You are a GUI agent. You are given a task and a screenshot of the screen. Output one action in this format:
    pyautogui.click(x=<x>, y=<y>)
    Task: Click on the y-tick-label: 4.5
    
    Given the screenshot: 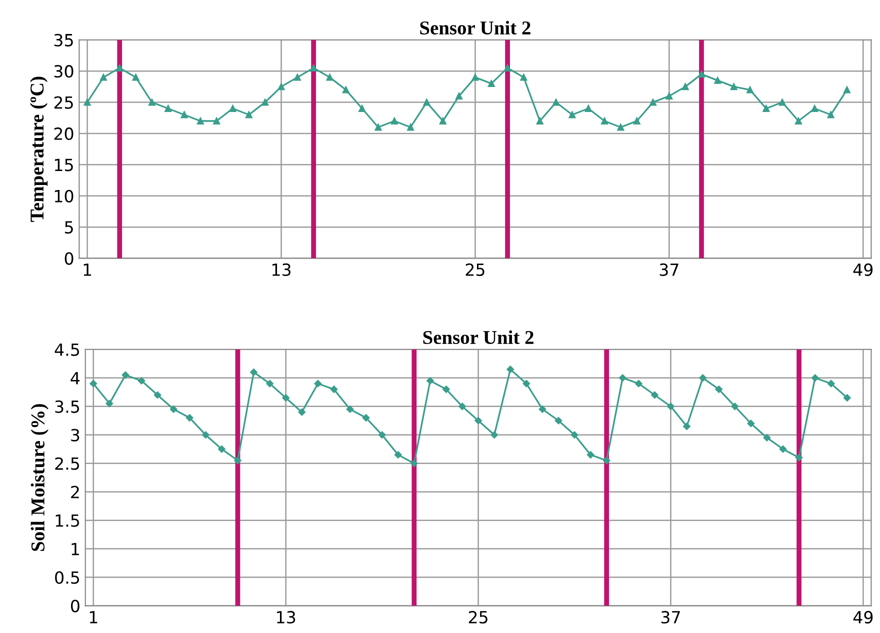 What is the action you would take?
    pyautogui.click(x=67, y=350)
    